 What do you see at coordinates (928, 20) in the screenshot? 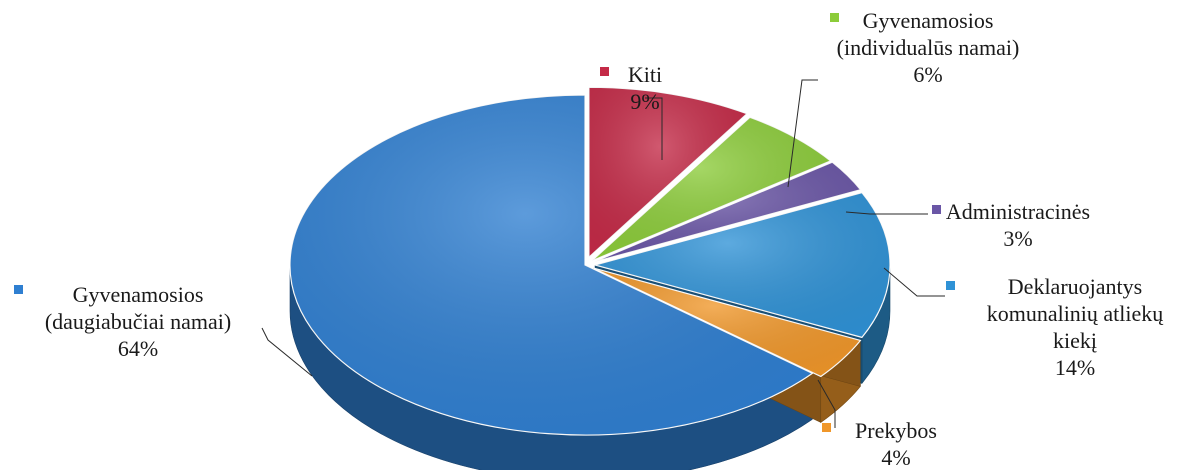
I see `slice-category-label-1: Gyvenamosios` at bounding box center [928, 20].